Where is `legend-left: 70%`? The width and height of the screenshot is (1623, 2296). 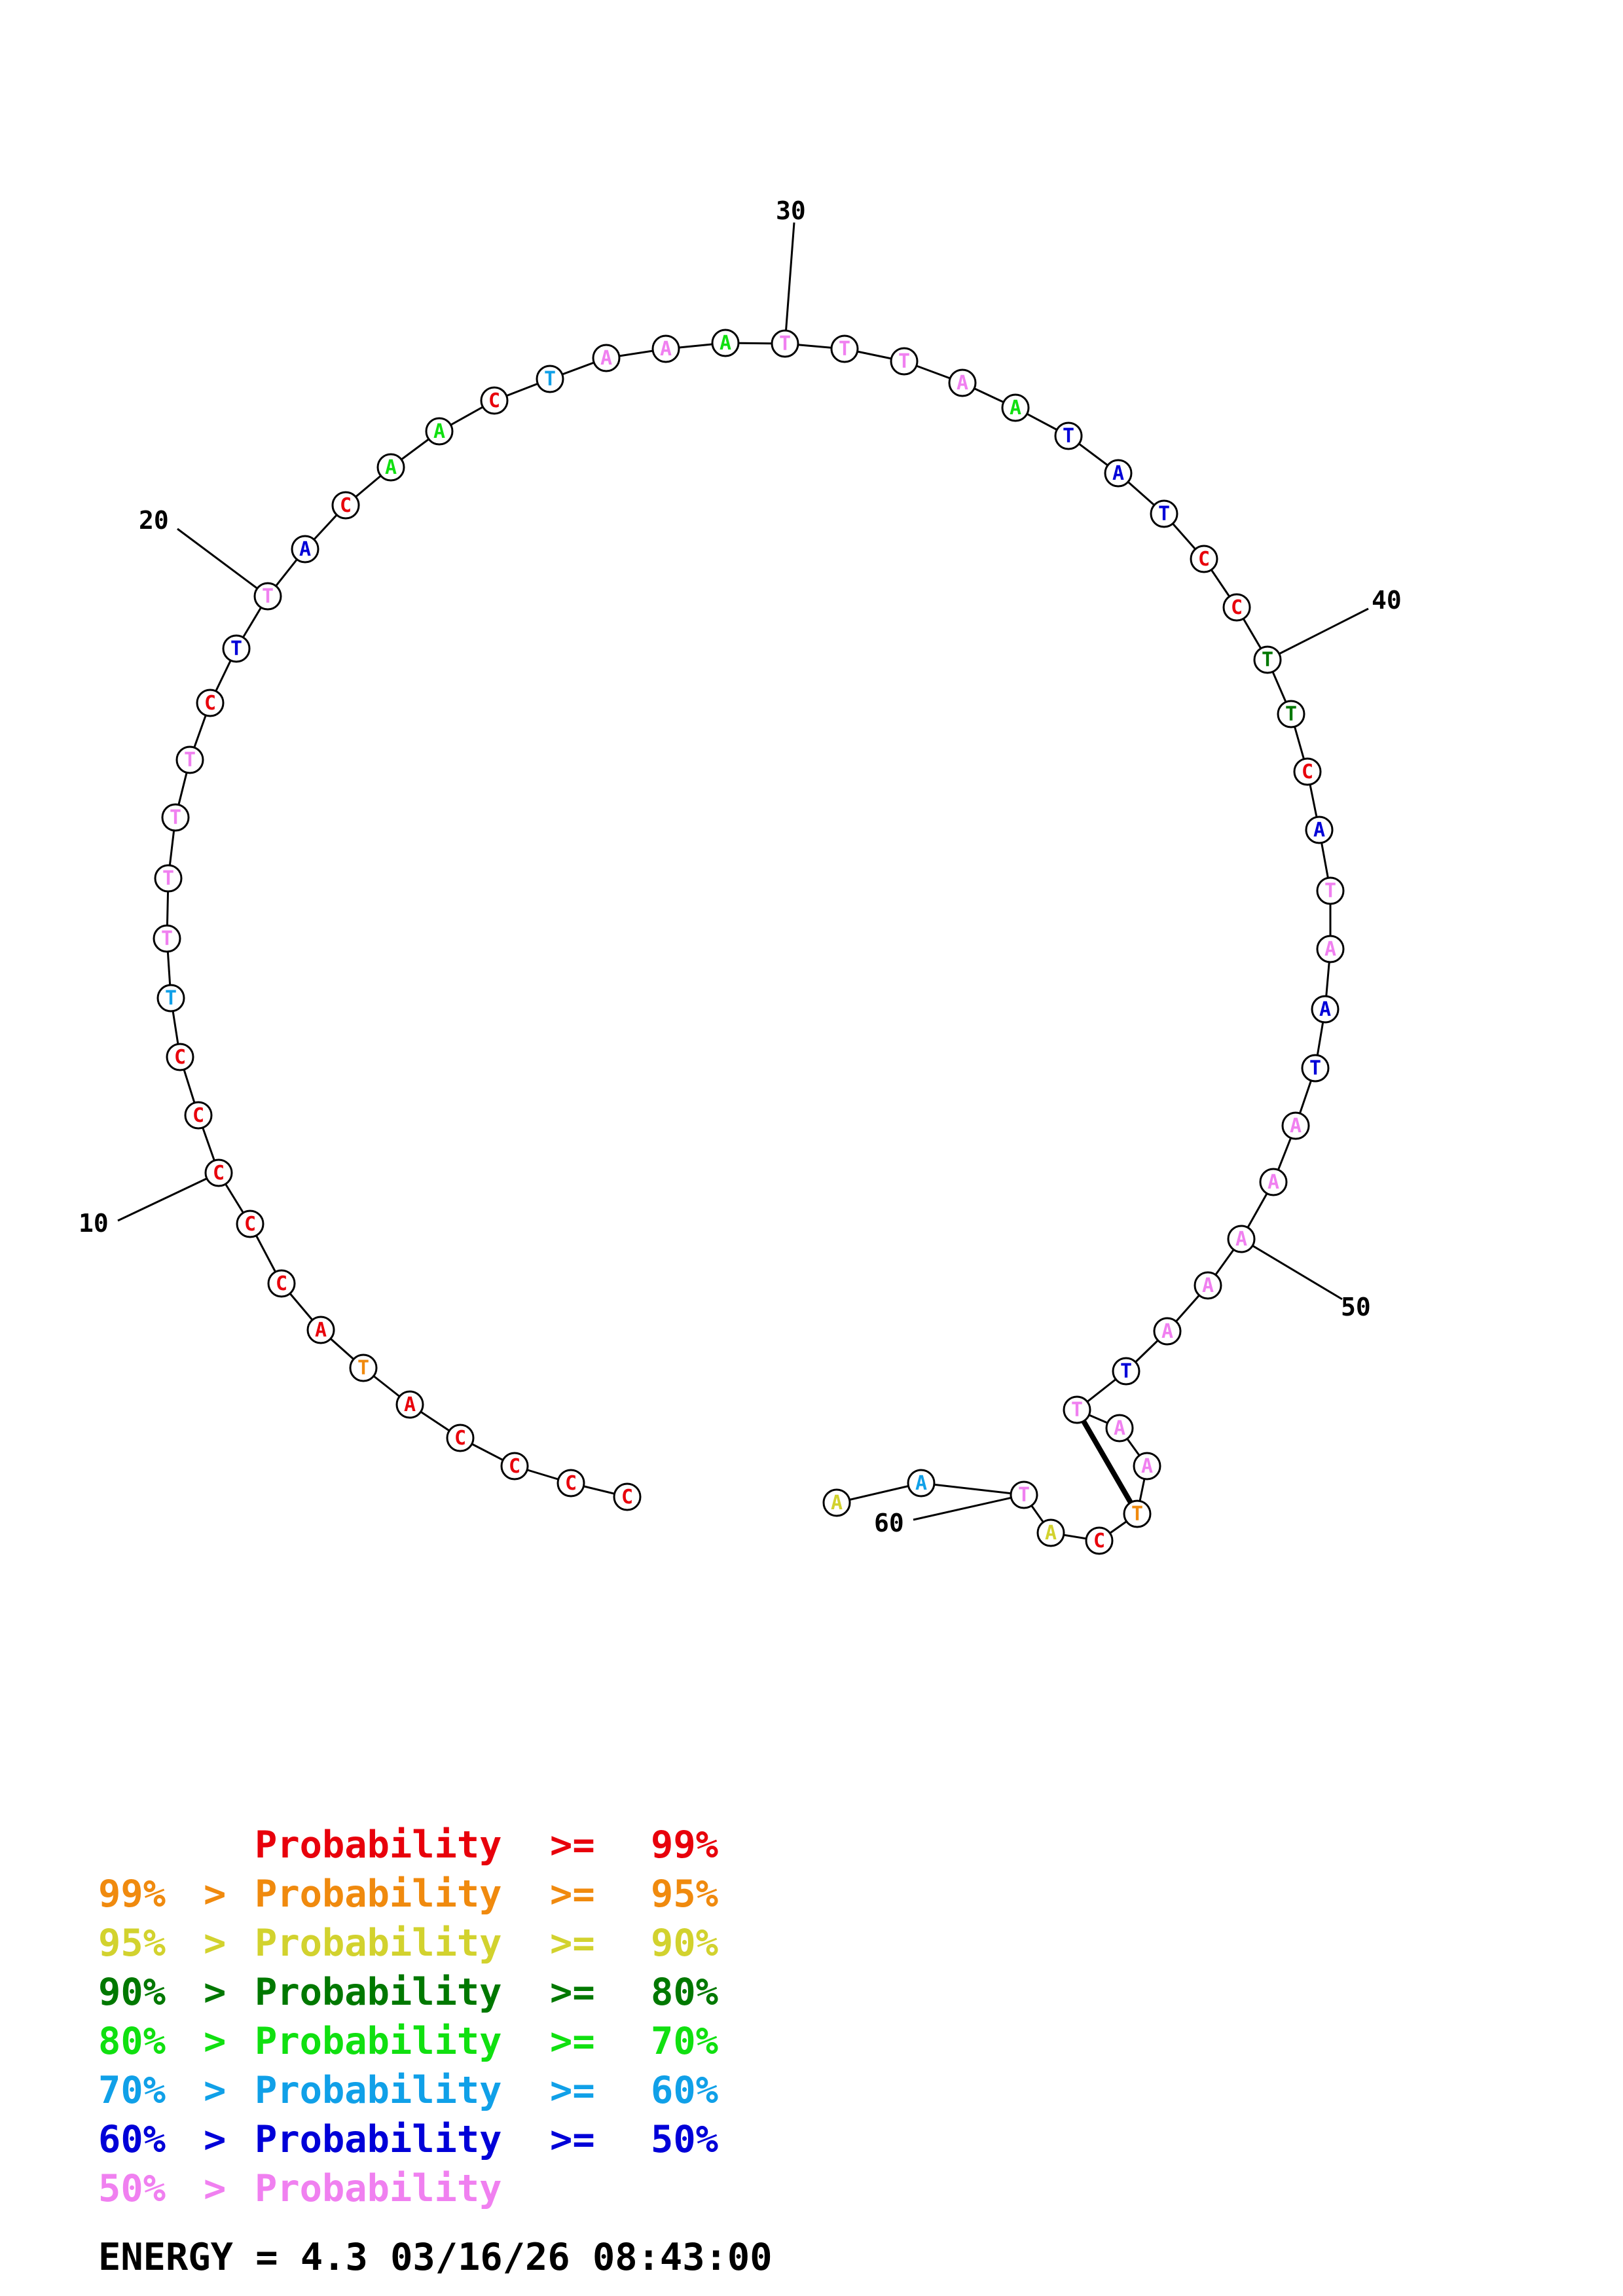 legend-left: 70% is located at coordinates (132, 2090).